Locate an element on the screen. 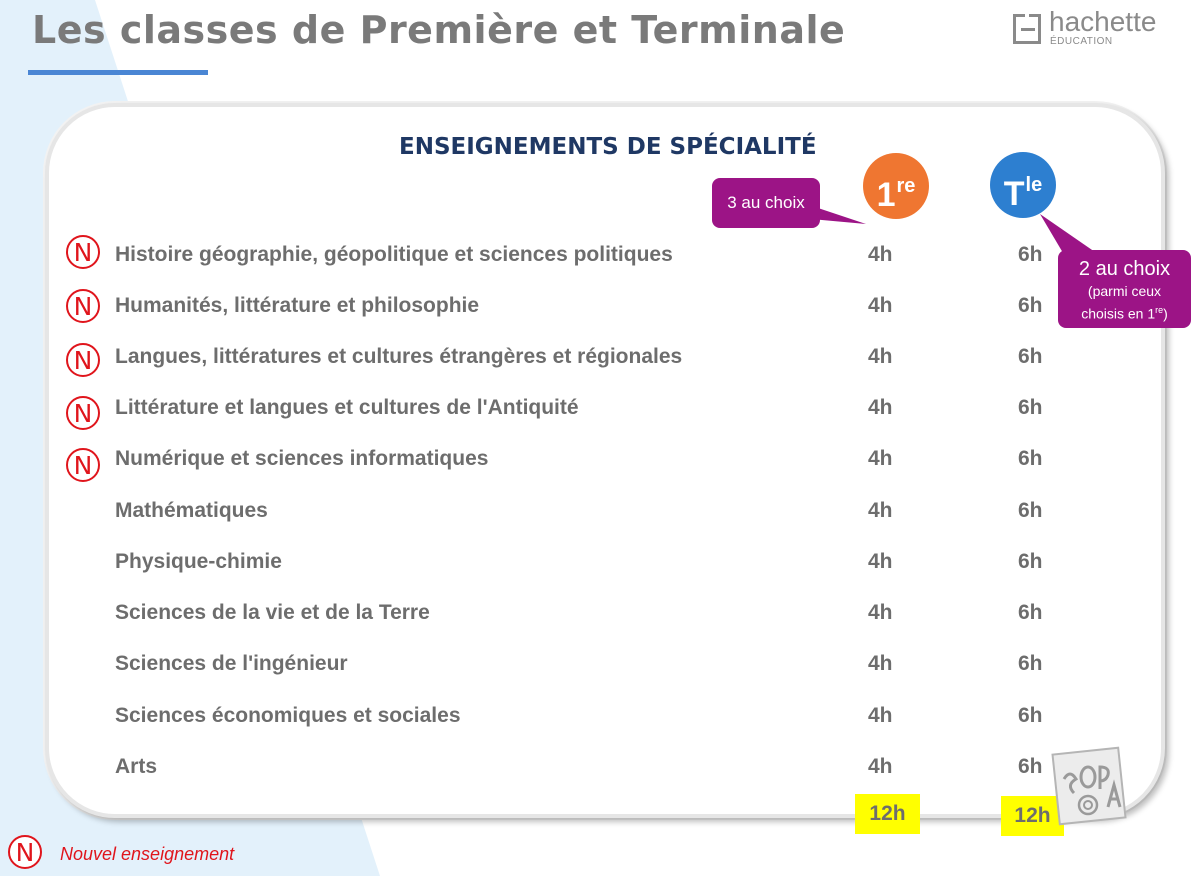  terminale-badge-main: T is located at coordinates (1014, 194).